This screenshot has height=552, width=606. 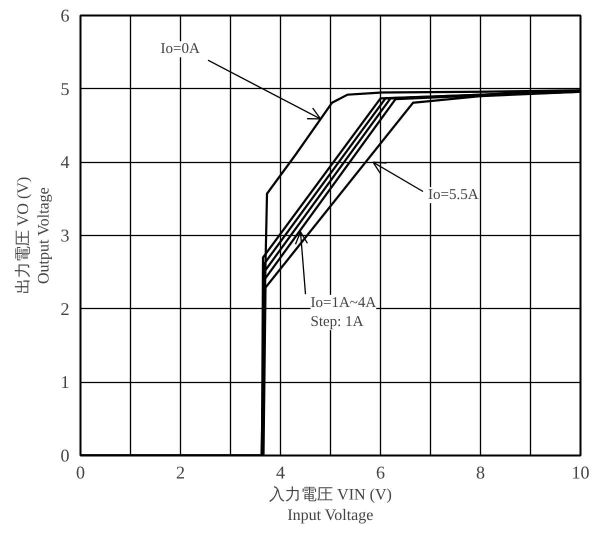 What do you see at coordinates (65, 162) in the screenshot?
I see `y-tick-label: 4` at bounding box center [65, 162].